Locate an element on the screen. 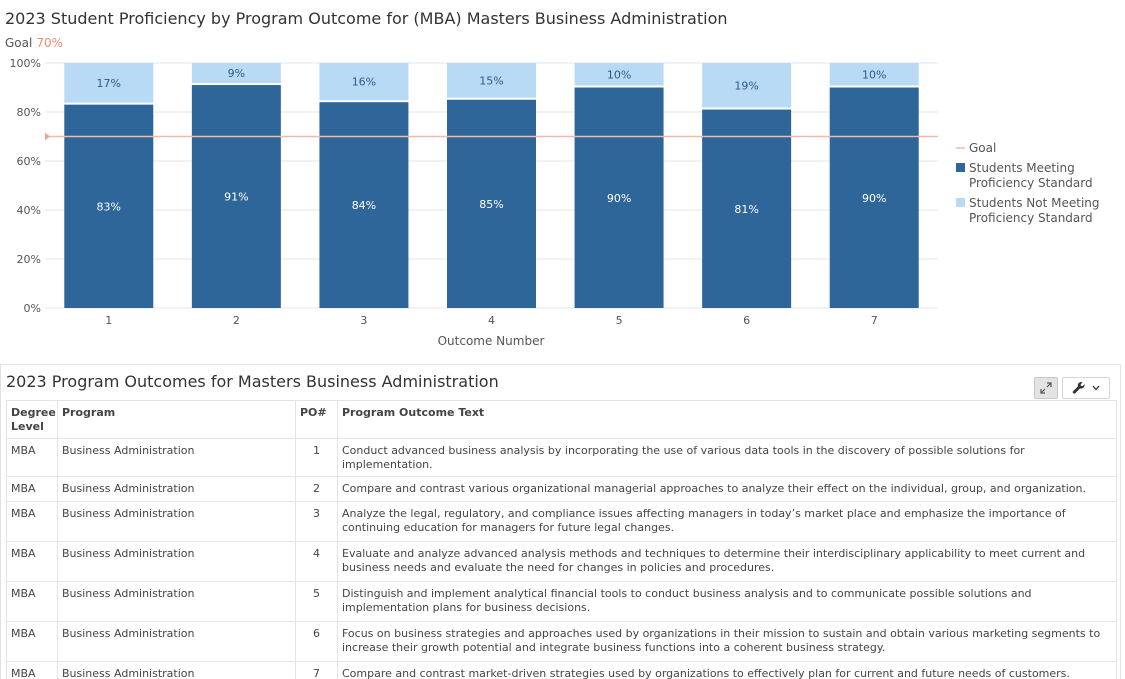  goal-caption: Goal 70% is located at coordinates (34, 43).